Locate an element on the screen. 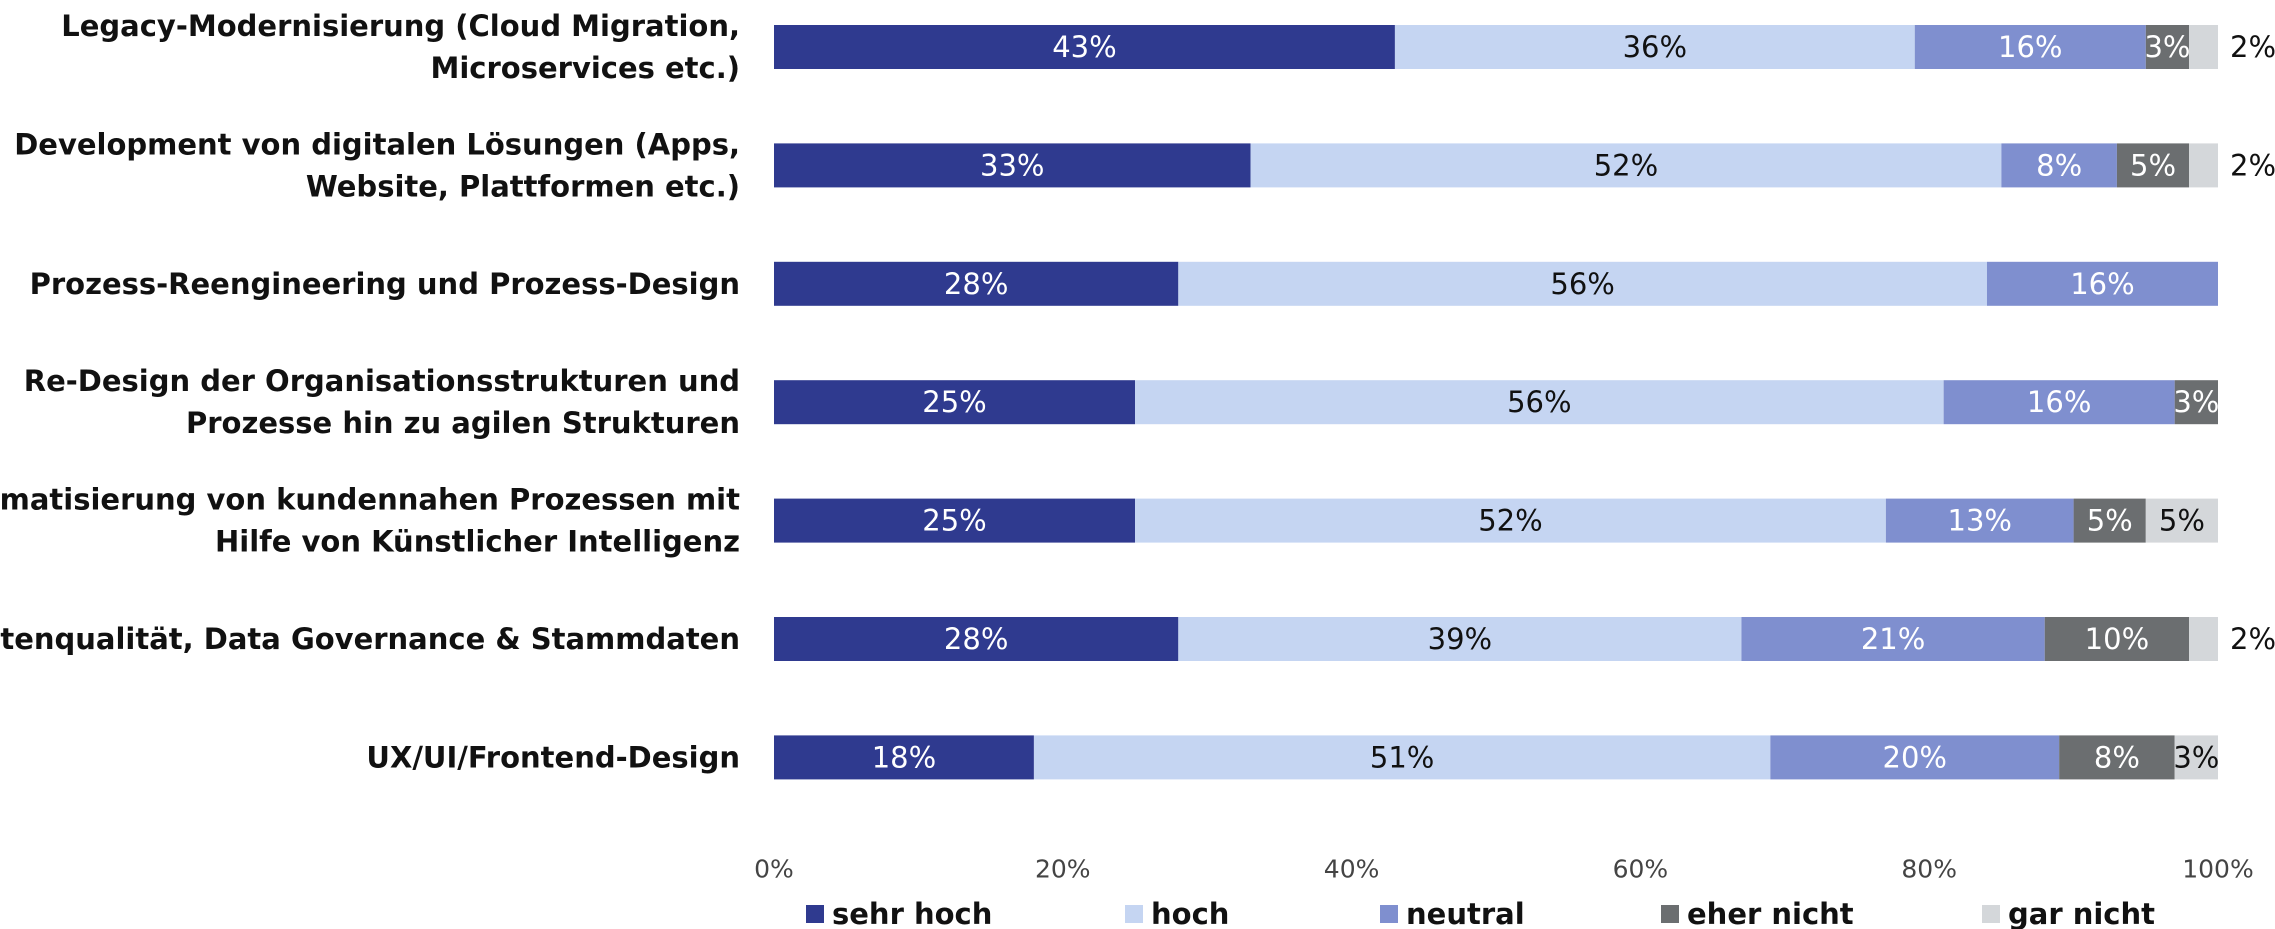  category-label: Prozesse hin zu agilen Strukturen is located at coordinates (463, 423).